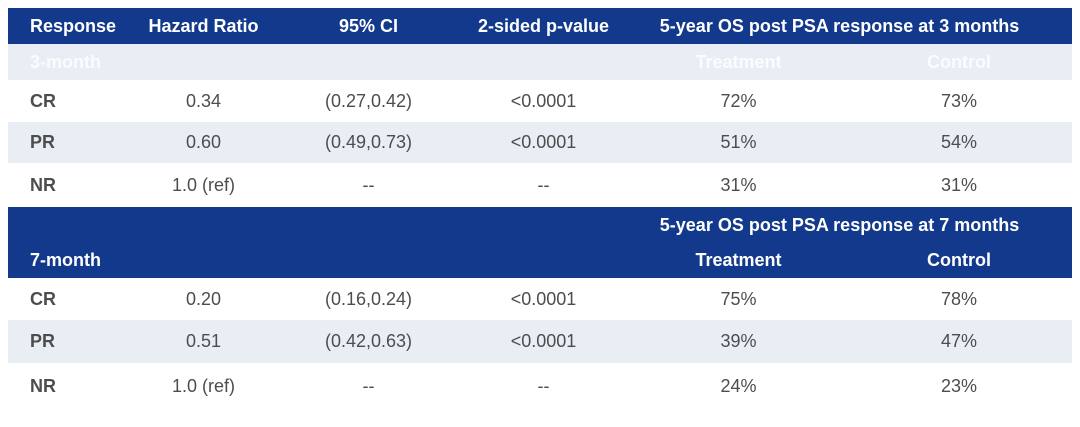  What do you see at coordinates (203, 299) in the screenshot?
I see `hazard-ratio-cell: 0.20` at bounding box center [203, 299].